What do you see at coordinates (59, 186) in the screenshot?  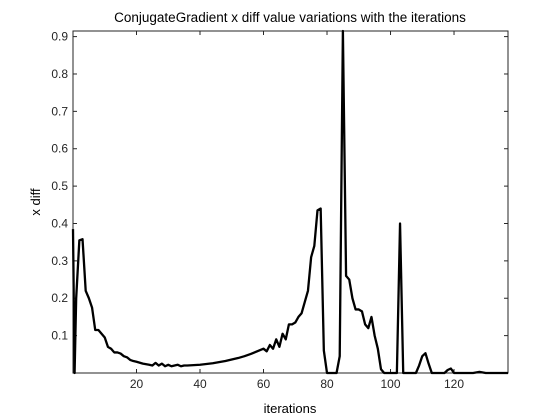 I see `y-tick-label: 0.5` at bounding box center [59, 186].